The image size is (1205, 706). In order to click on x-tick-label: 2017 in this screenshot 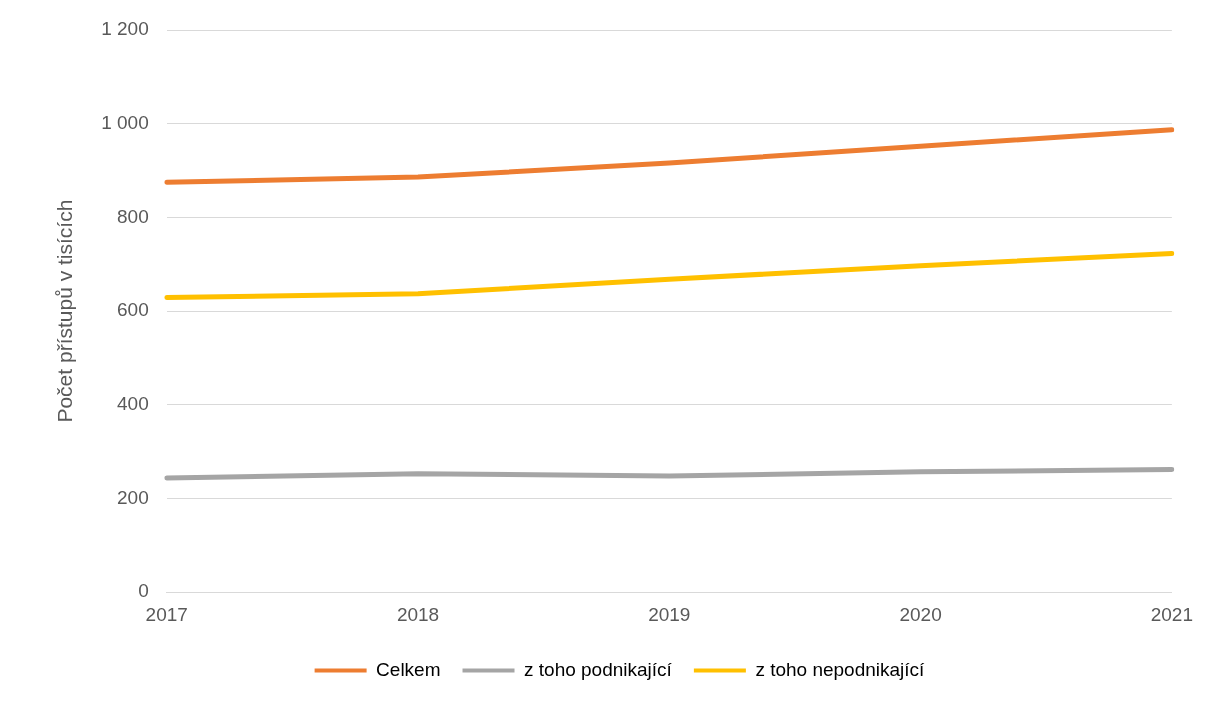, I will do `click(166, 614)`.